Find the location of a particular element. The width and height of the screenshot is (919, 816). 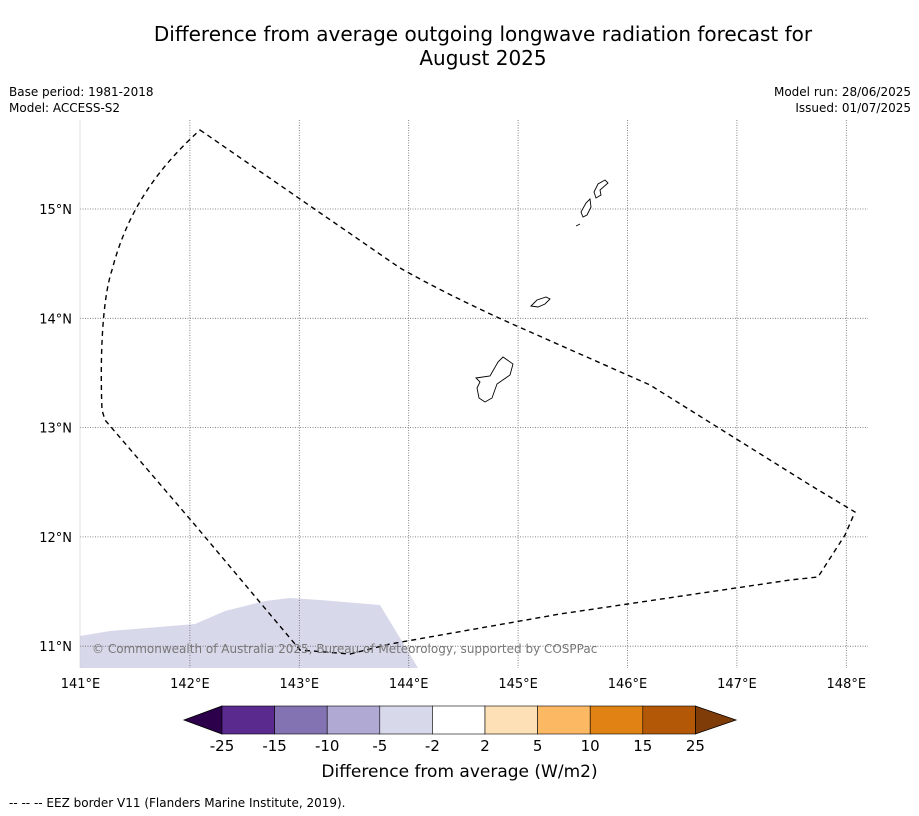

model-run: Model run: 28/06/2025 is located at coordinates (842, 92).